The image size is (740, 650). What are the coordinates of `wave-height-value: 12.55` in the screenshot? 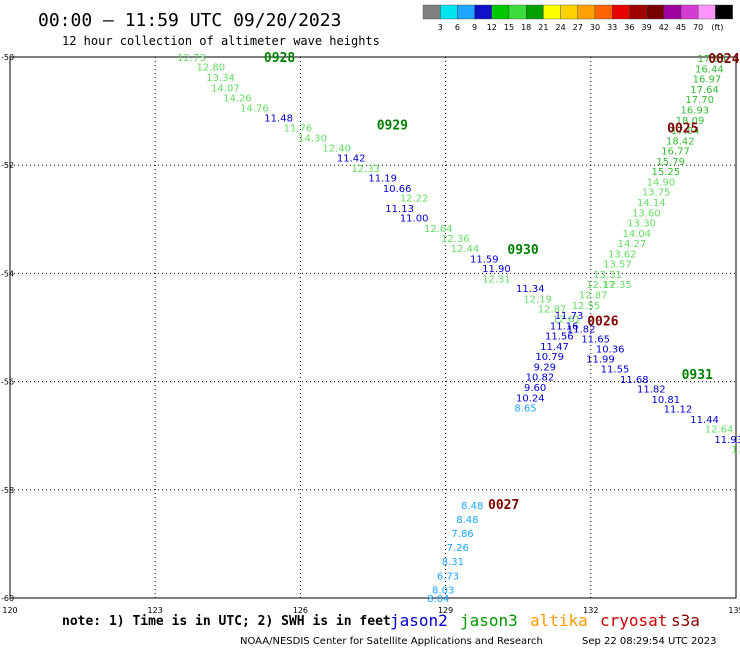 It's located at (586, 306).